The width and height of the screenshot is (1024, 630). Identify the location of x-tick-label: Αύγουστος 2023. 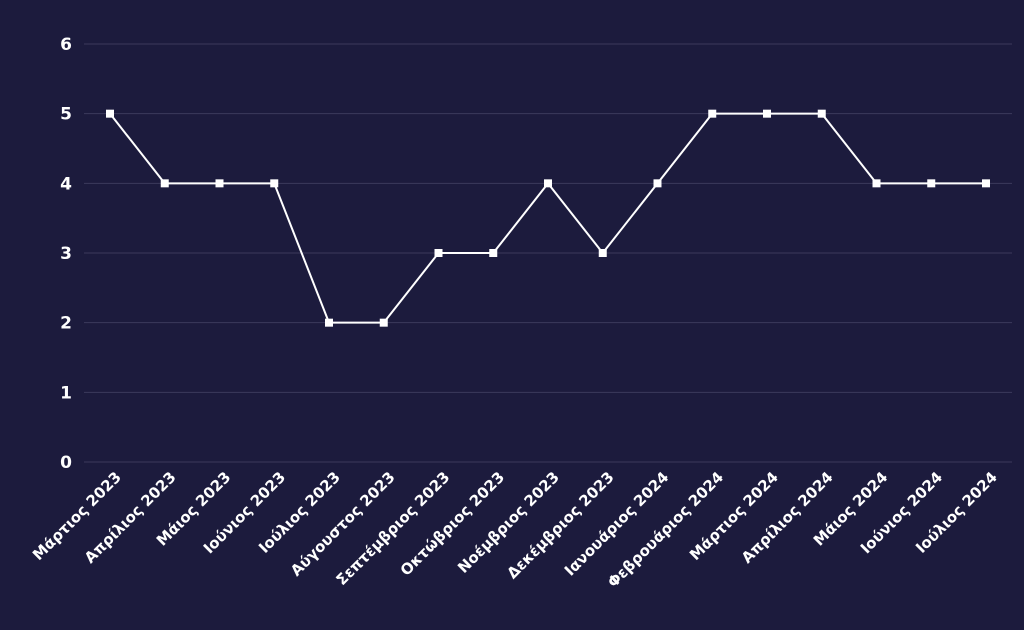
(343, 524).